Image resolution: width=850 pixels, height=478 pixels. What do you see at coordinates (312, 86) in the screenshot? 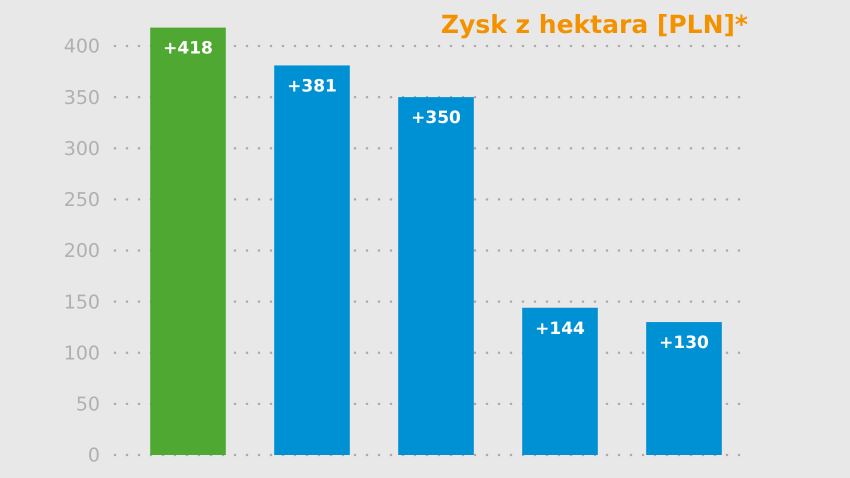
I see `data-label: +381` at bounding box center [312, 86].